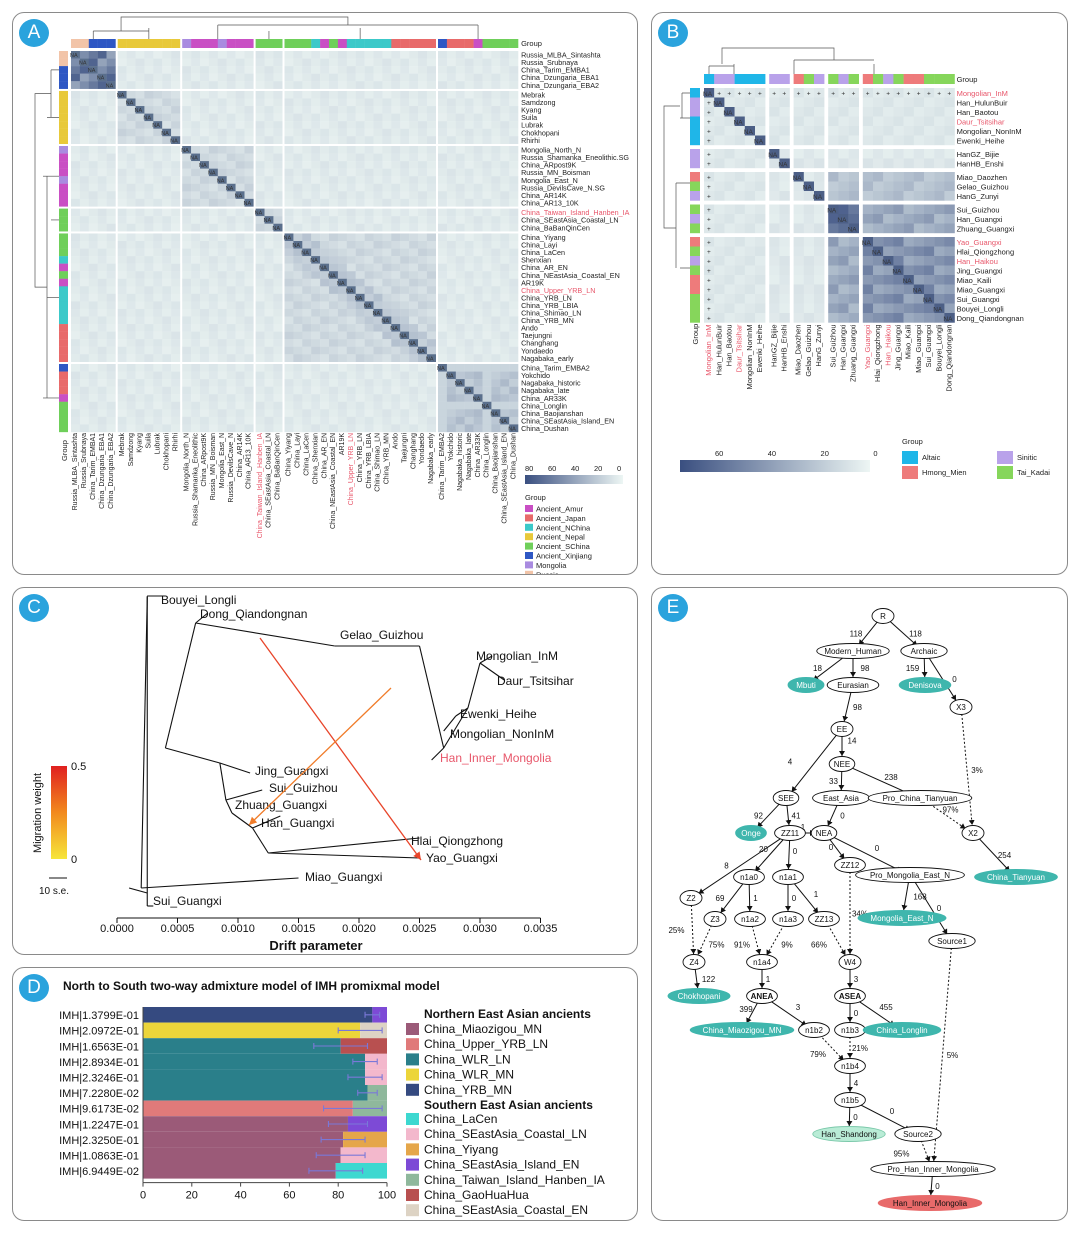 The height and width of the screenshot is (1233, 1080). I want to click on row-label: Taejungni, so click(536, 335).